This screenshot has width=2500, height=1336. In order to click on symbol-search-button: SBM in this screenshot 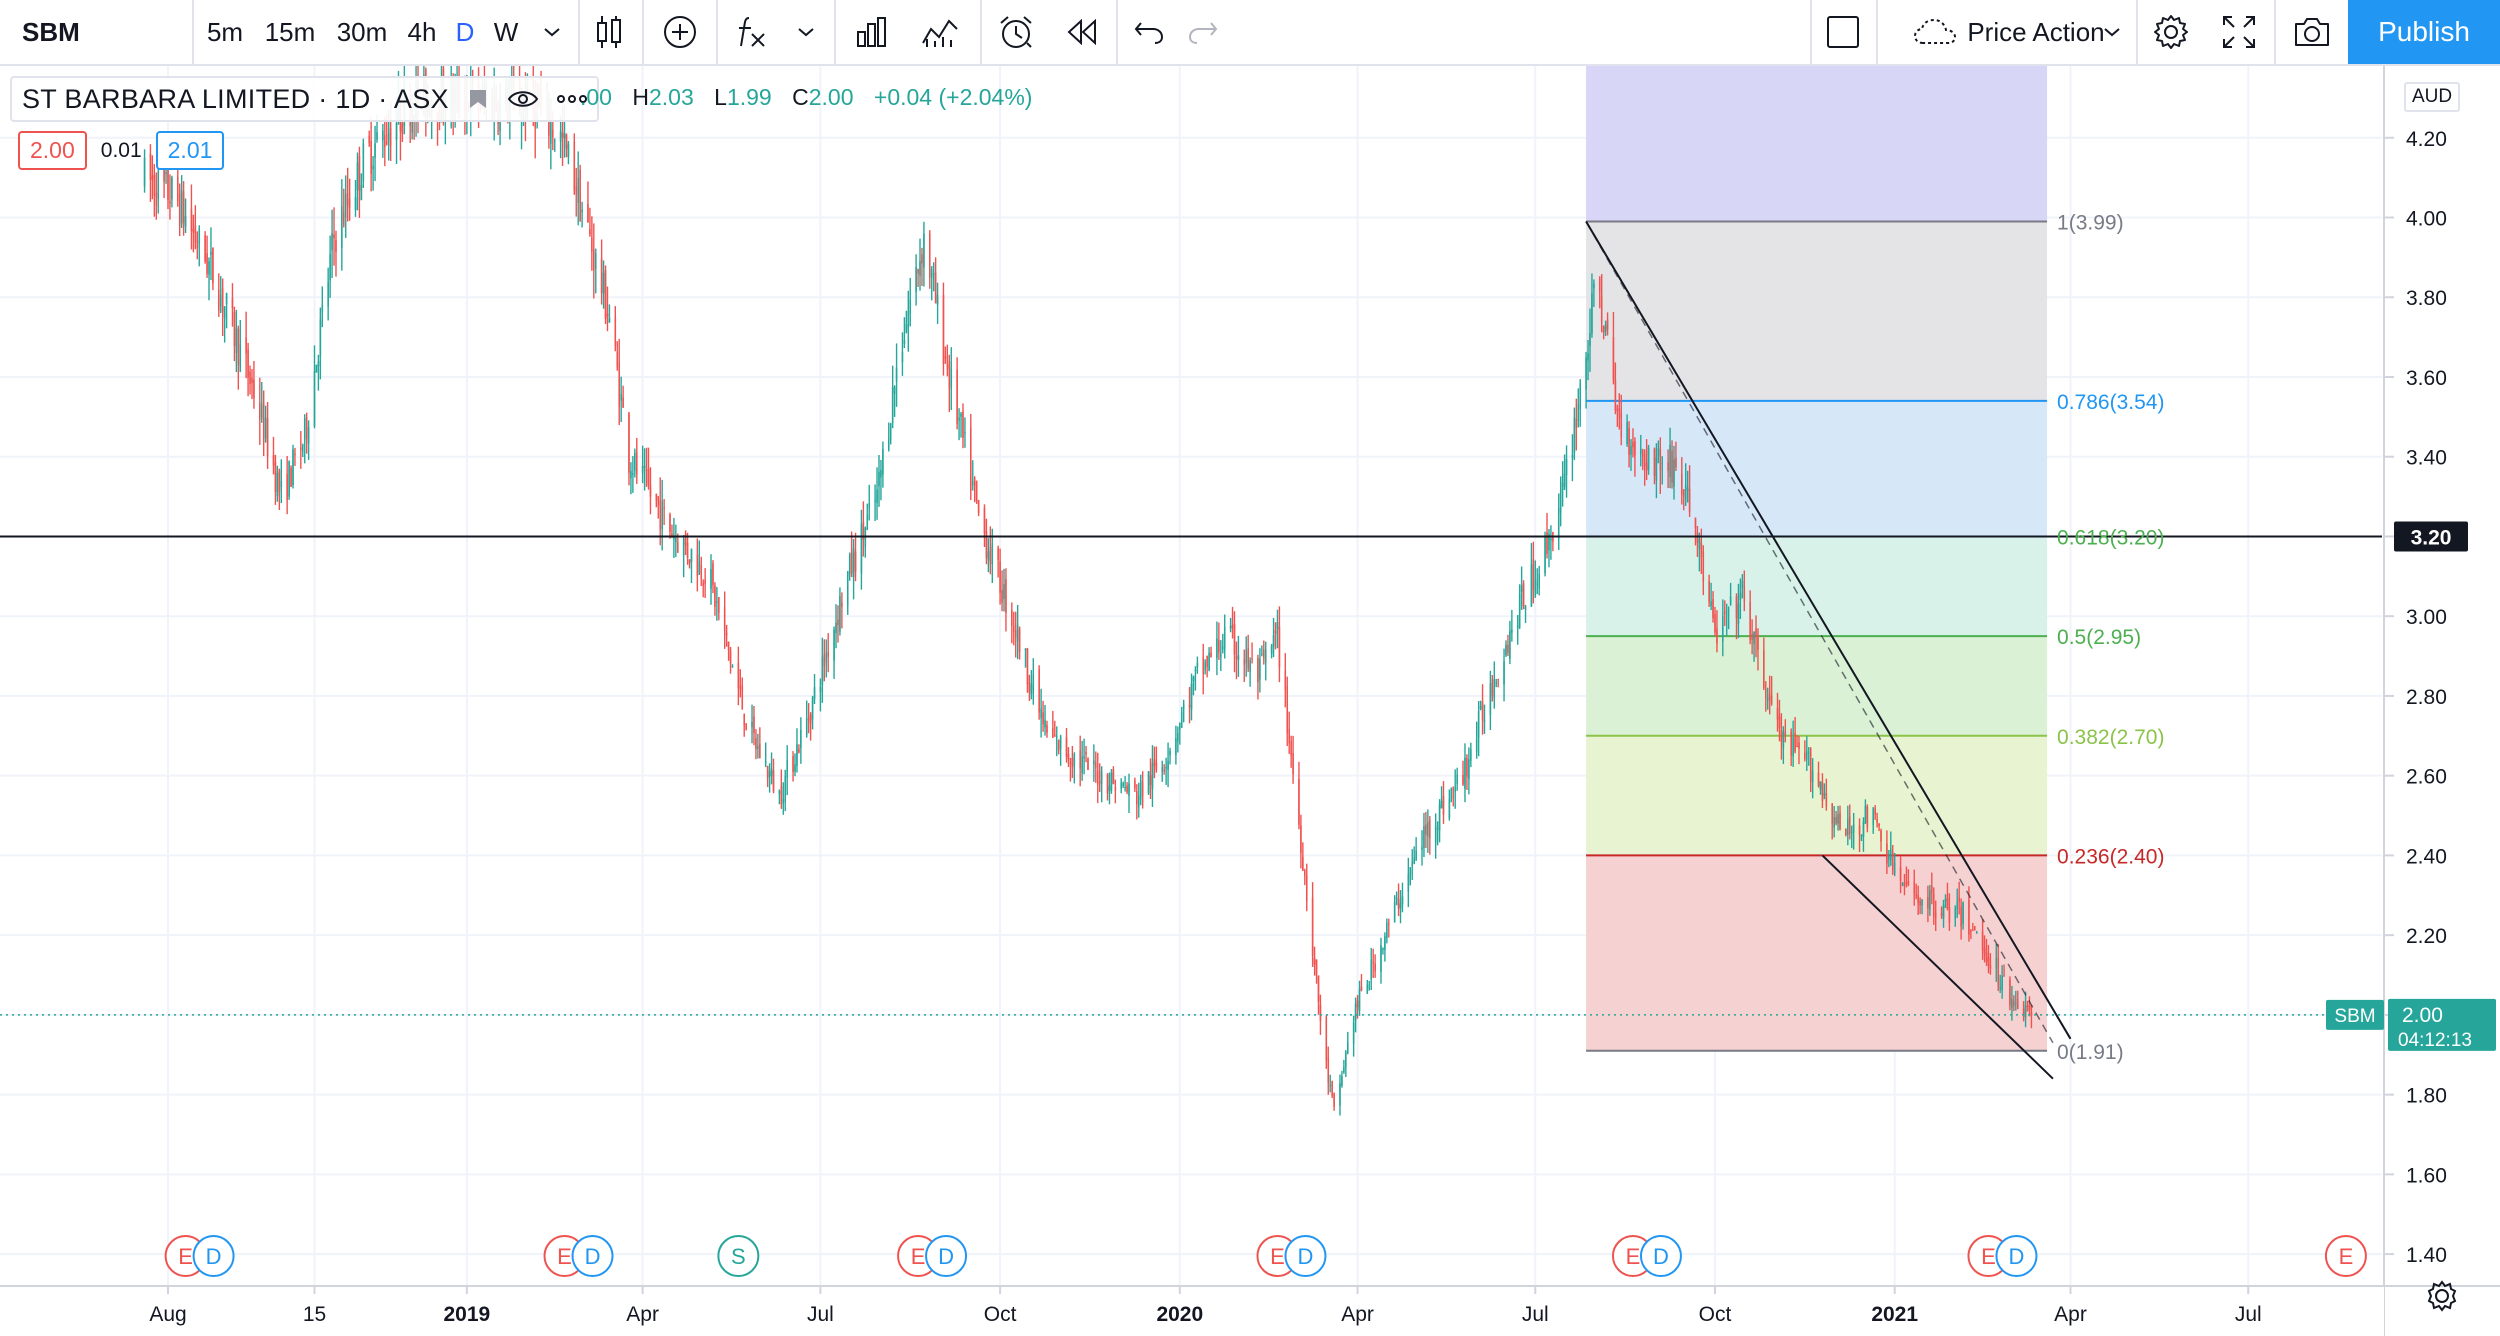, I will do `click(100, 32)`.